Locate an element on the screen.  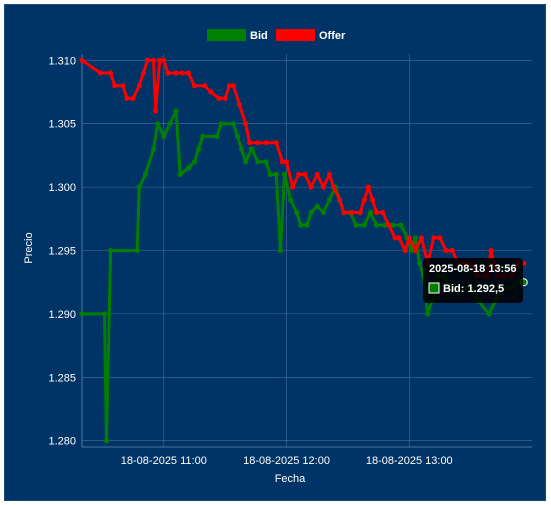
legend-label-offer: Offer is located at coordinates (332, 36).